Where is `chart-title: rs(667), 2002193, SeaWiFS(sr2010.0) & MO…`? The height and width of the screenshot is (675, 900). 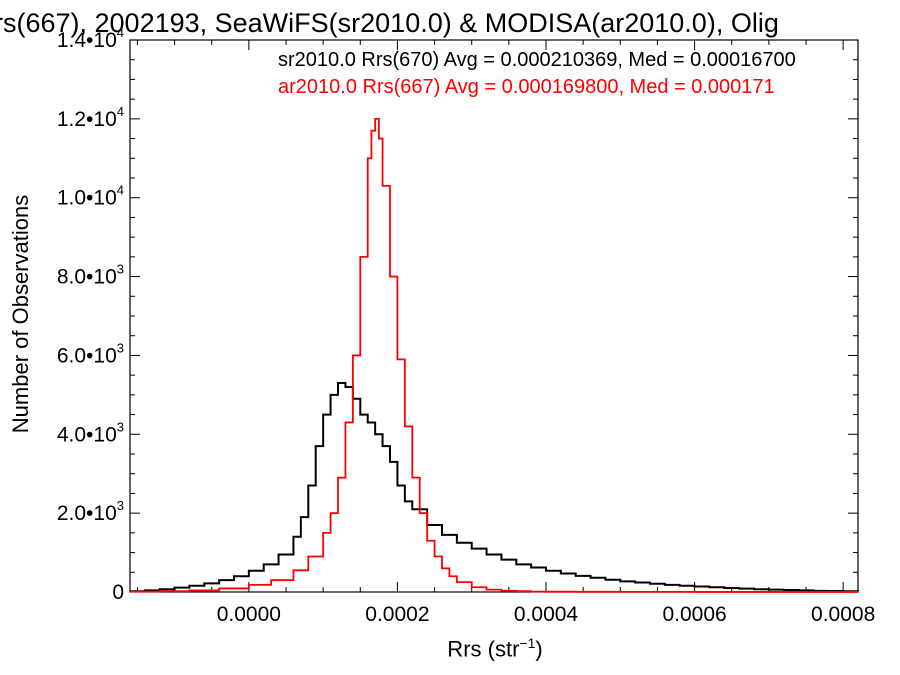 chart-title: rs(667), 2002193, SeaWiFS(sr2010.0) & MO… is located at coordinates (389, 23).